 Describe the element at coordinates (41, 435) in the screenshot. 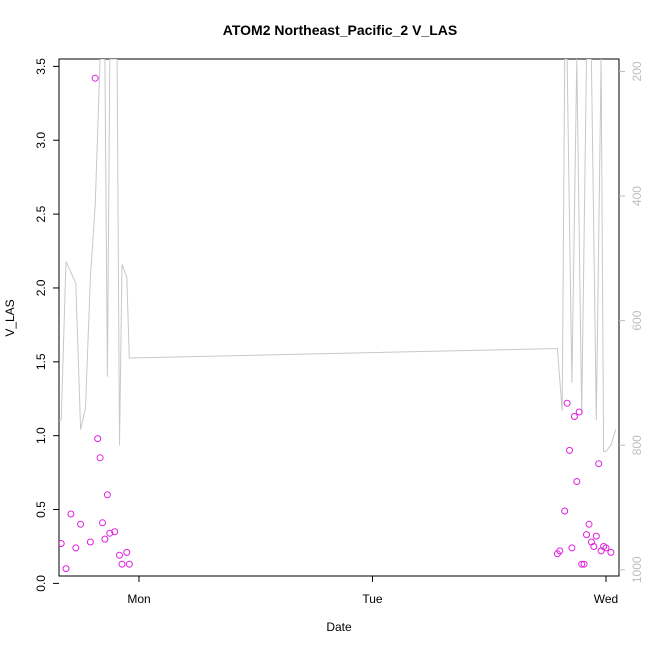

I see `y-tick-label: 1.0` at that location.